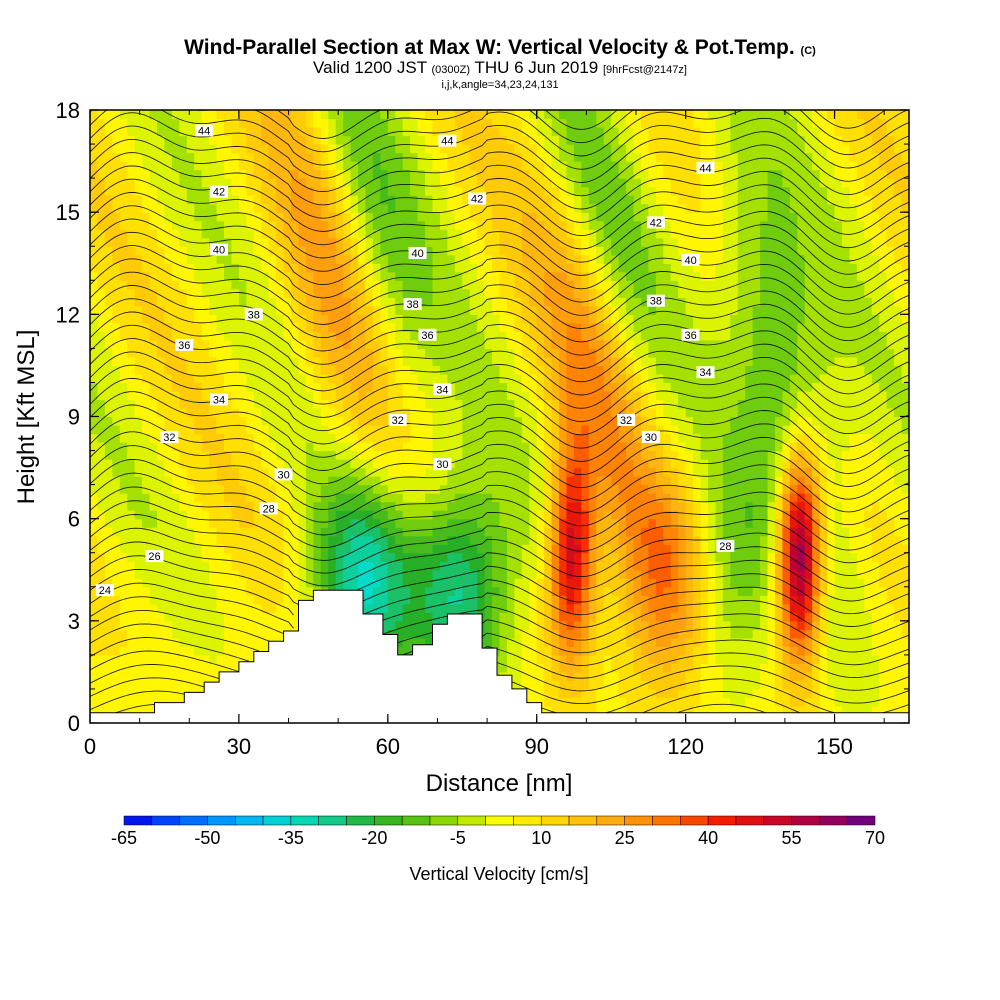  What do you see at coordinates (708, 838) in the screenshot?
I see `colorbar-tick-label: 40` at bounding box center [708, 838].